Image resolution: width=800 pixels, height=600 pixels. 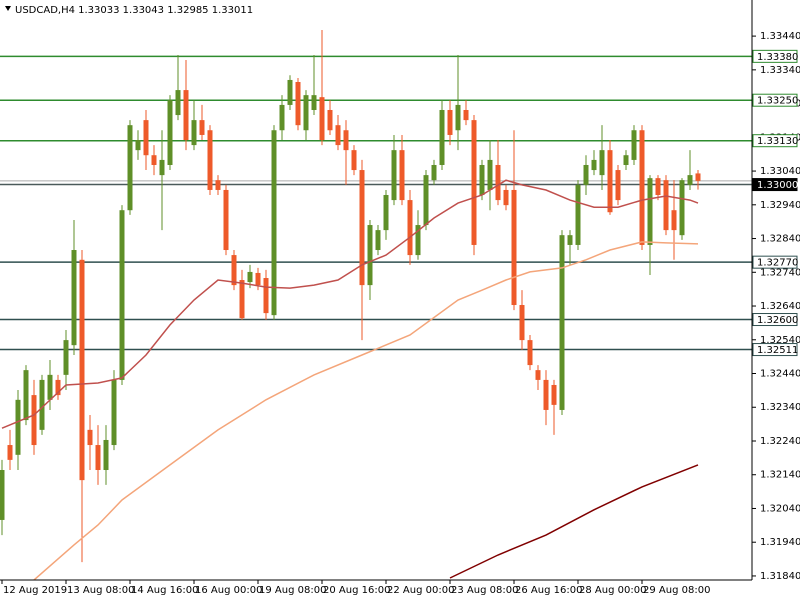 I want to click on level-label: 1.32600, so click(x=777, y=320).